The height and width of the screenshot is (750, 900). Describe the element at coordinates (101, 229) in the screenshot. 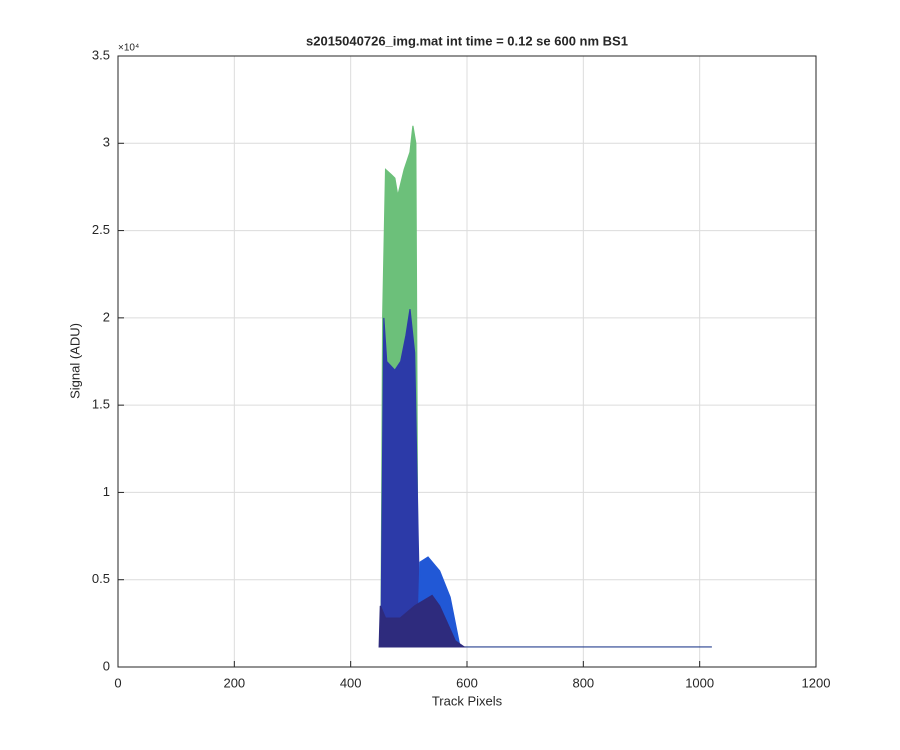

I see `y-tick-label: 2.5` at that location.